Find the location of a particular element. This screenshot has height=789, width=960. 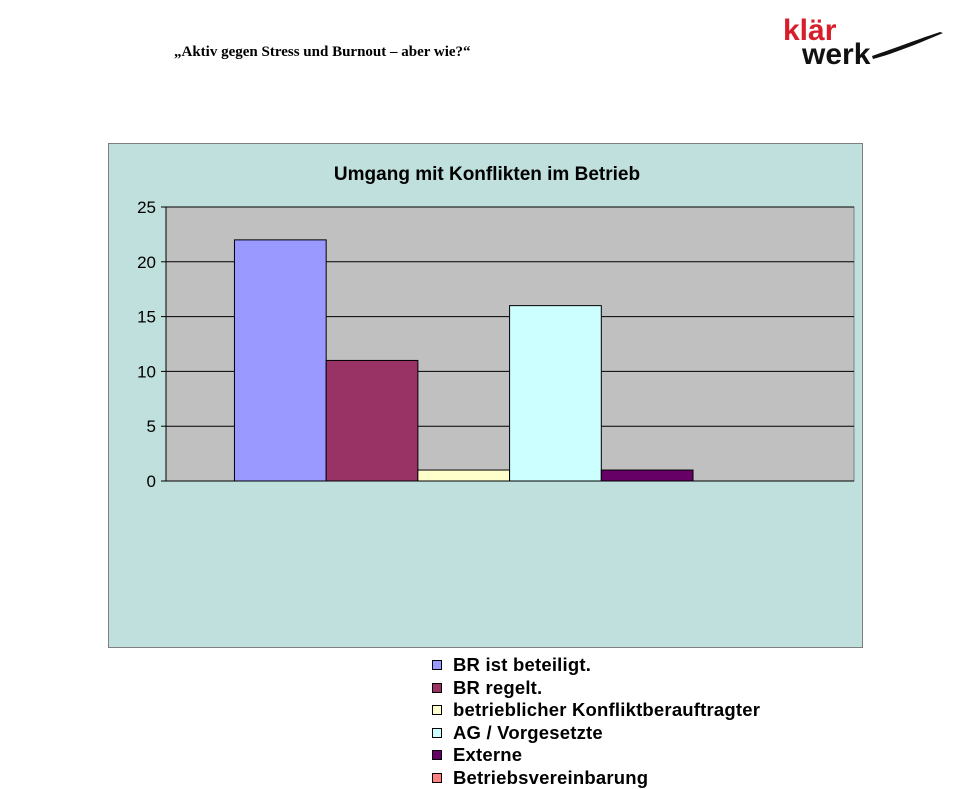

legend-item: betrieblicher Konfliktberauftragter is located at coordinates (596, 710).